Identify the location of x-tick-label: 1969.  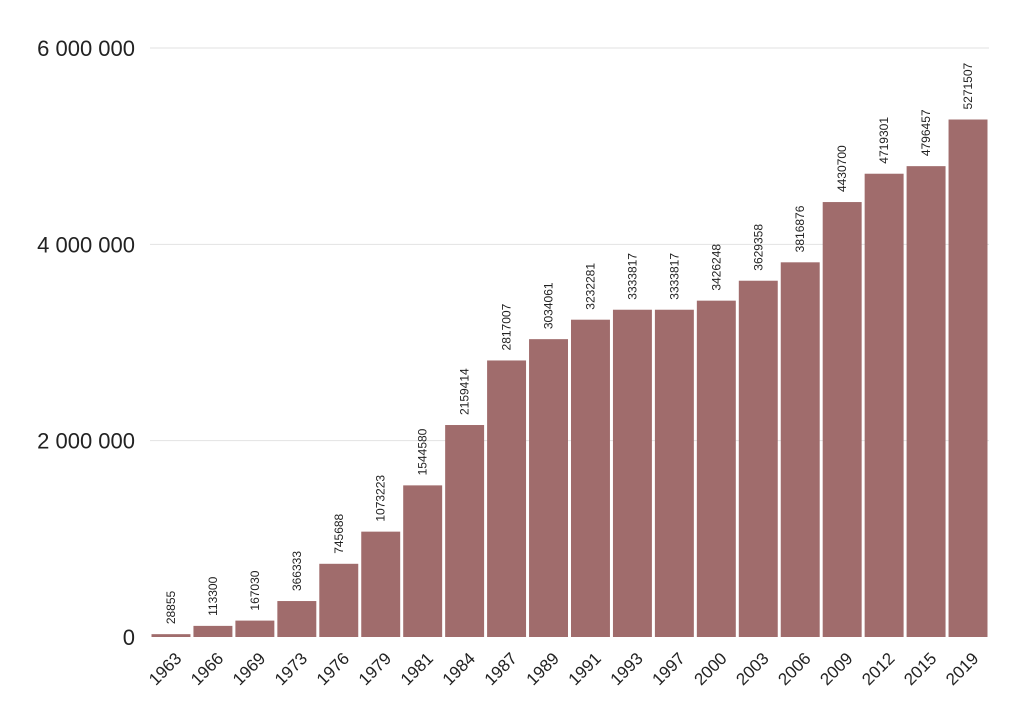
(249, 669).